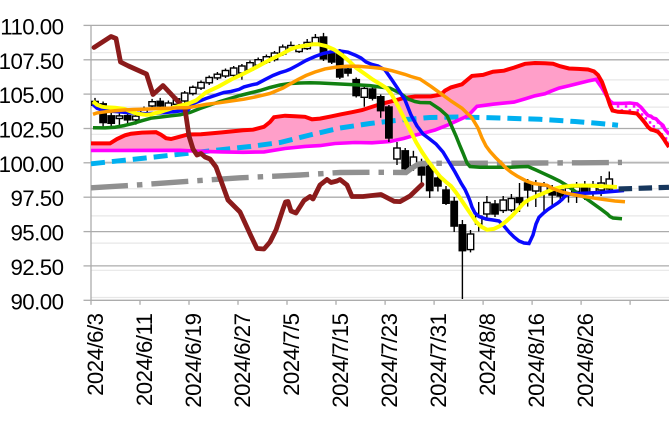  Describe the element at coordinates (32, 130) in the screenshot. I see `svg-text: 102.50` at that location.